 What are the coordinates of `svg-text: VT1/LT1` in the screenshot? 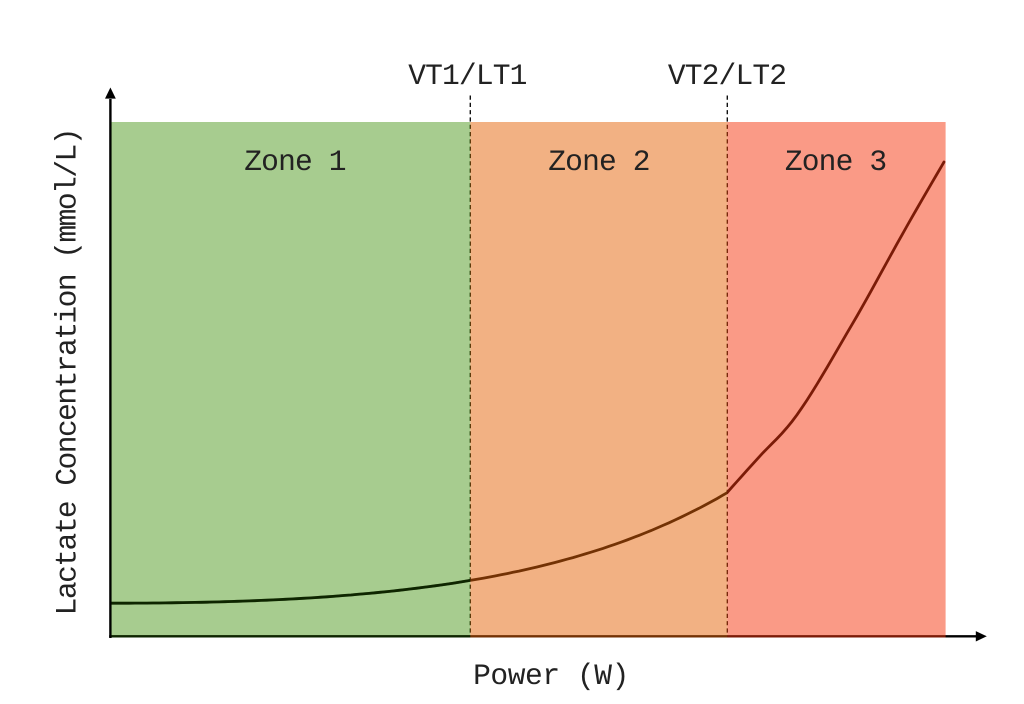 It's located at (467, 76).